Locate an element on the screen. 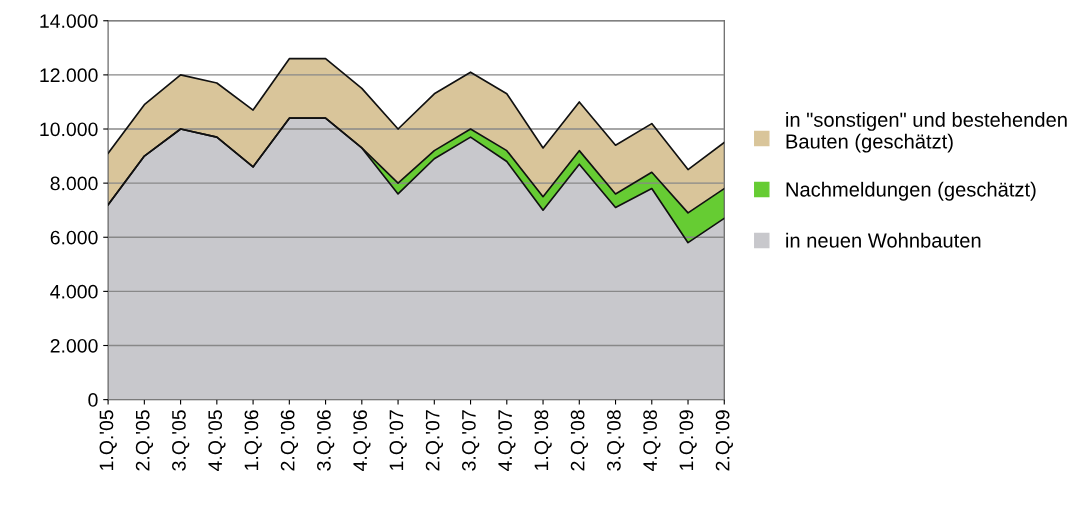 This screenshot has width=1081, height=519. x-tick-label: 4.Q.'07 is located at coordinates (507, 440).